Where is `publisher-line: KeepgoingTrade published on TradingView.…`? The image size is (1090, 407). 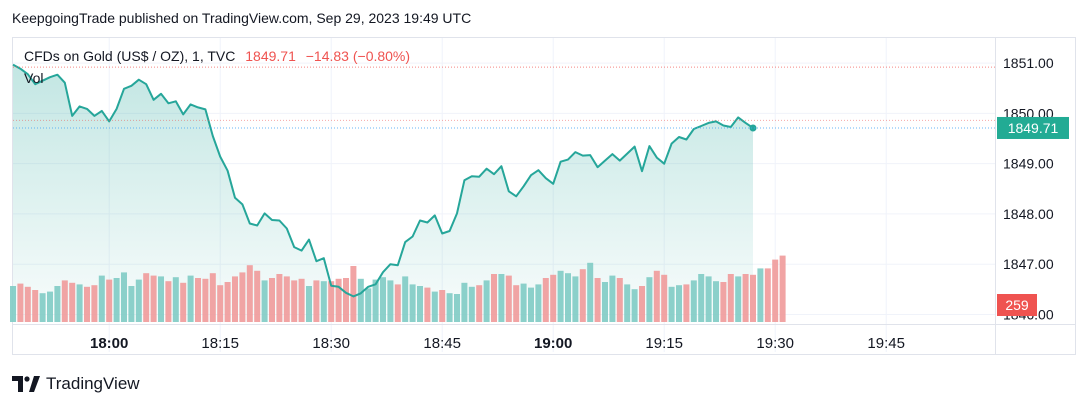 publisher-line: KeepgoingTrade published on TradingView.… is located at coordinates (242, 18).